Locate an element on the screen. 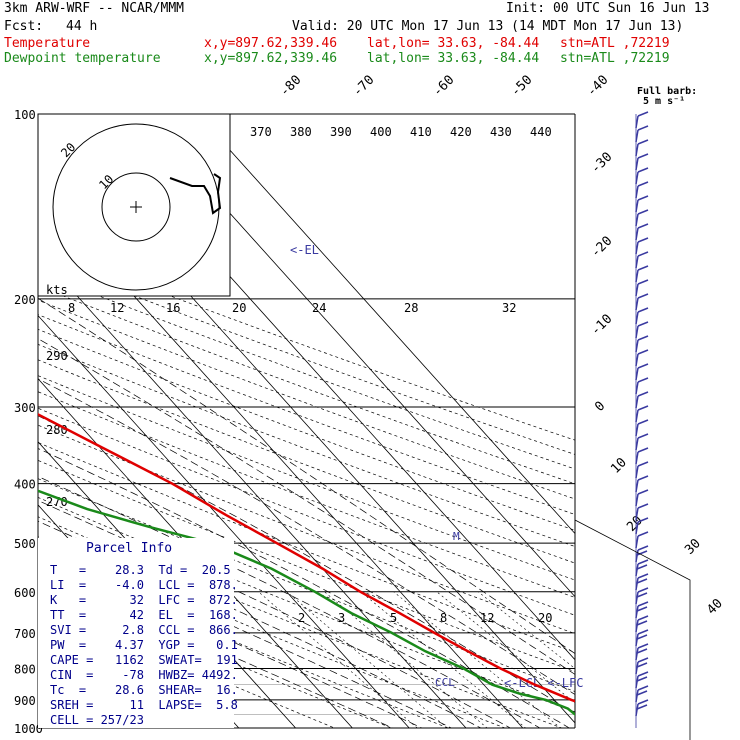 Image resolution: width=740 pixels, height=740 pixels. parcel-info-row: T = 28.3 Td = 20.5 is located at coordinates (140, 570).